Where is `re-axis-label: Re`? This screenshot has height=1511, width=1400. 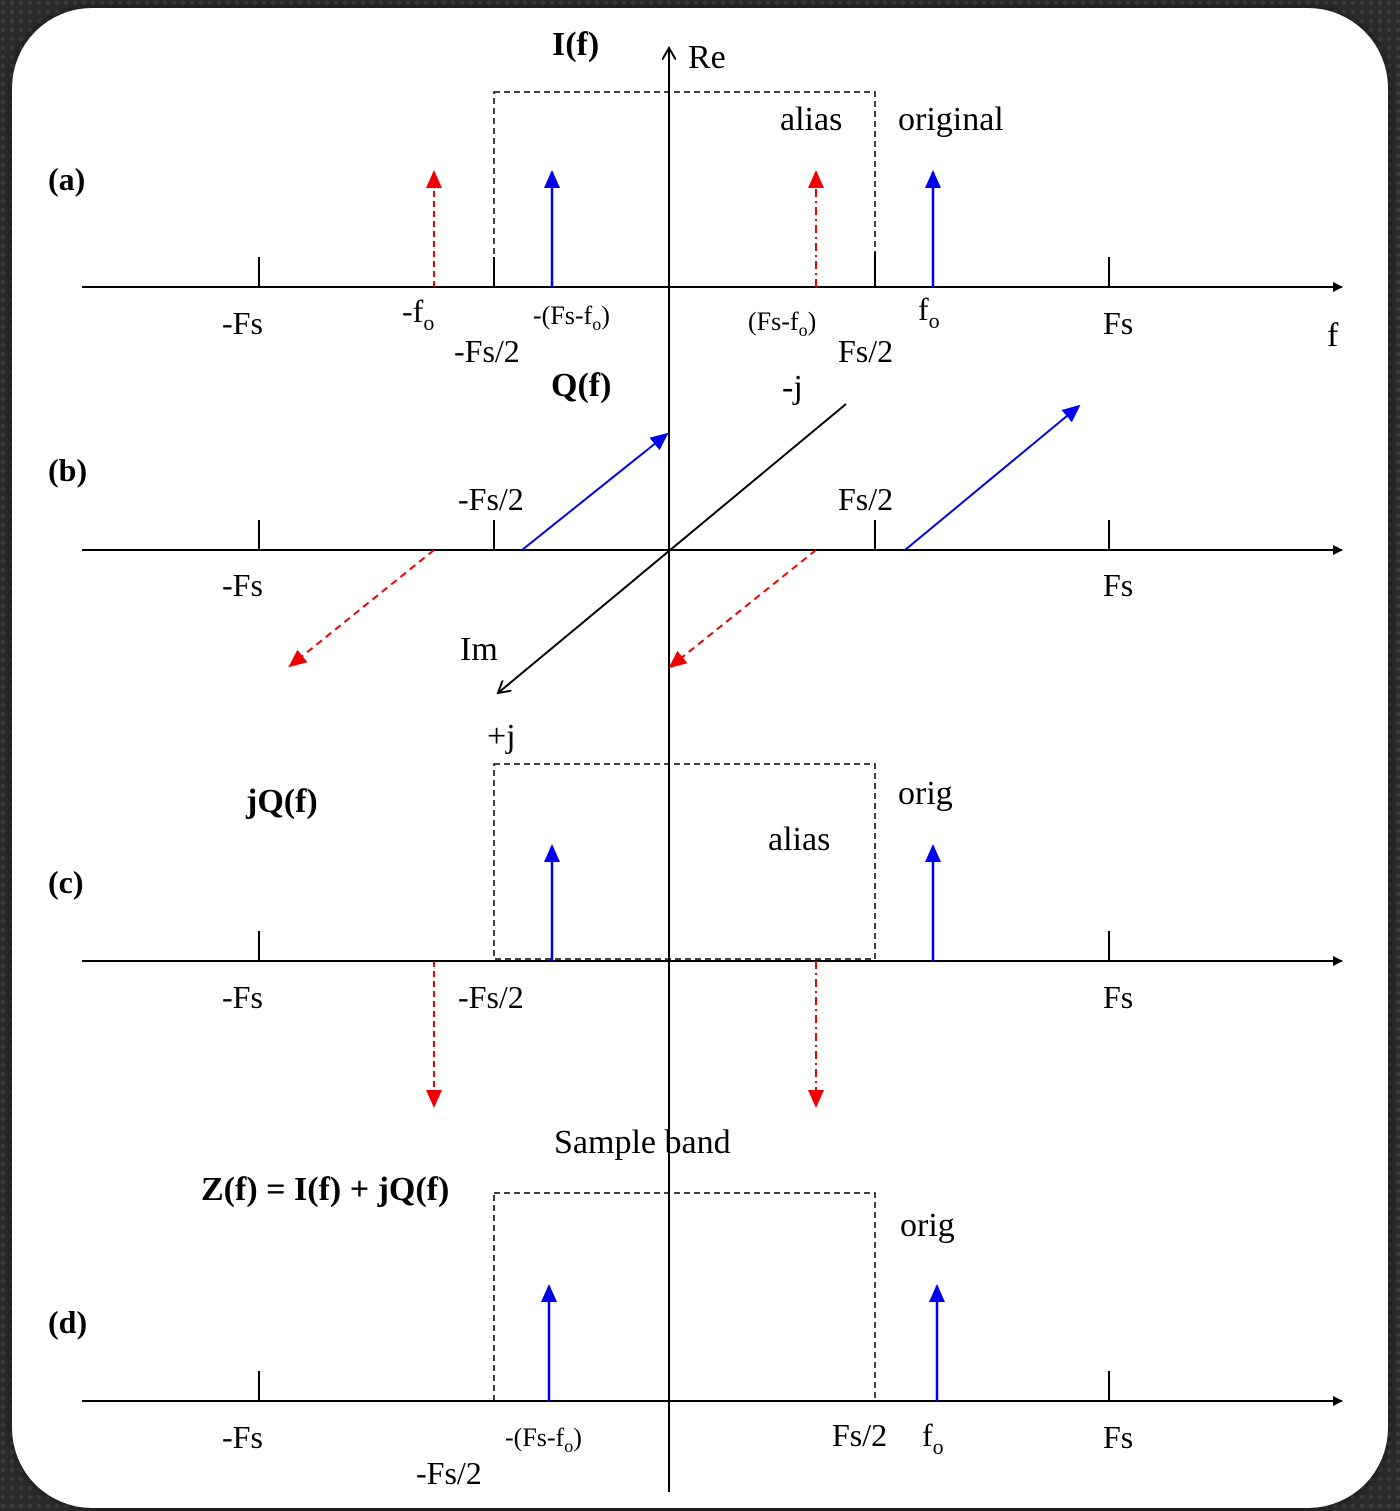 re-axis-label: Re is located at coordinates (707, 57).